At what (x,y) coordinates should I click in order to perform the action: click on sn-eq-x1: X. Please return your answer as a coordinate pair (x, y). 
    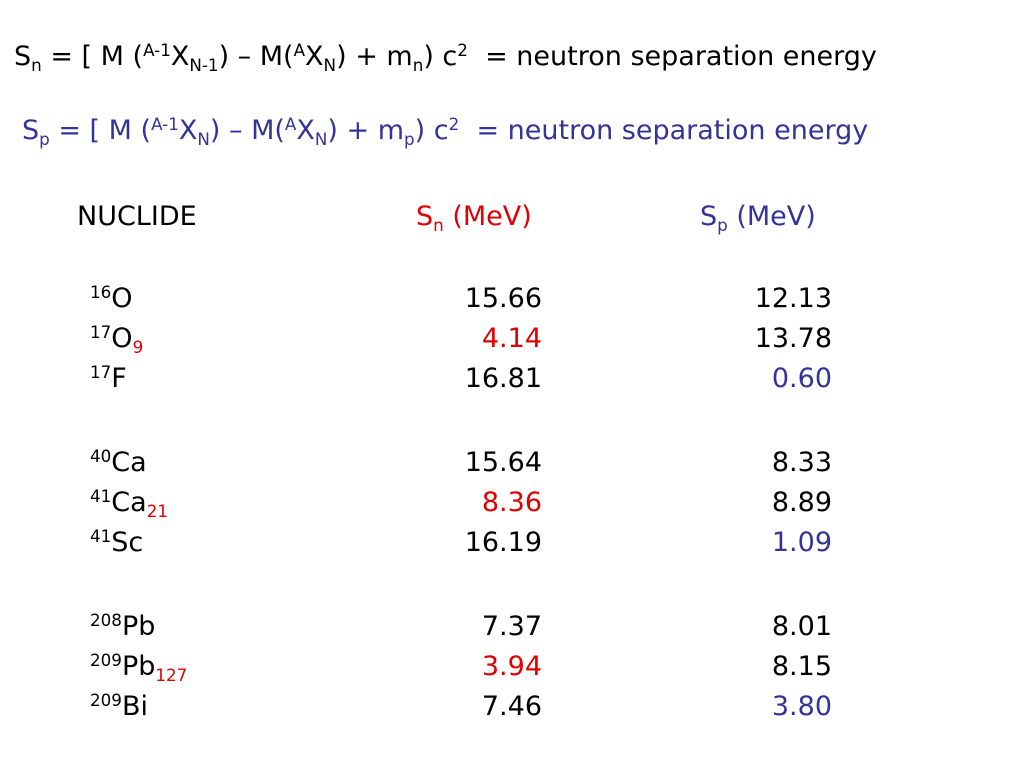
    Looking at the image, I should click on (180, 56).